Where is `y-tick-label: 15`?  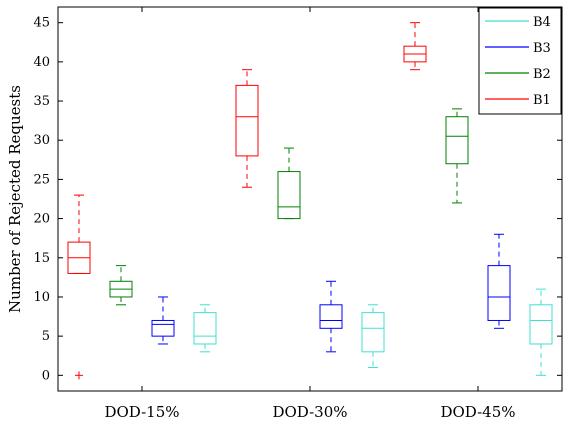 y-tick-label: 15 is located at coordinates (41, 258).